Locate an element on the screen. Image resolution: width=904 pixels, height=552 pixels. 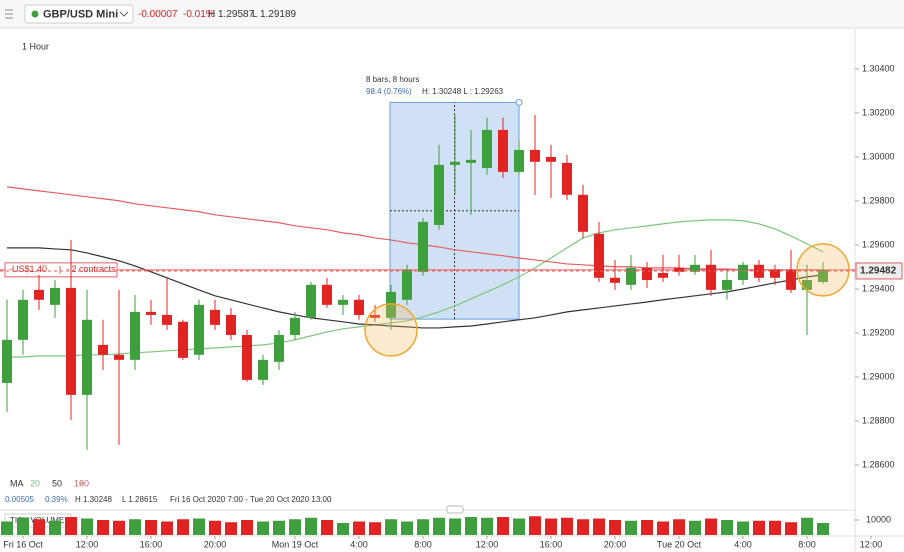
position-pnl: -US$1.40 is located at coordinates (28, 269).